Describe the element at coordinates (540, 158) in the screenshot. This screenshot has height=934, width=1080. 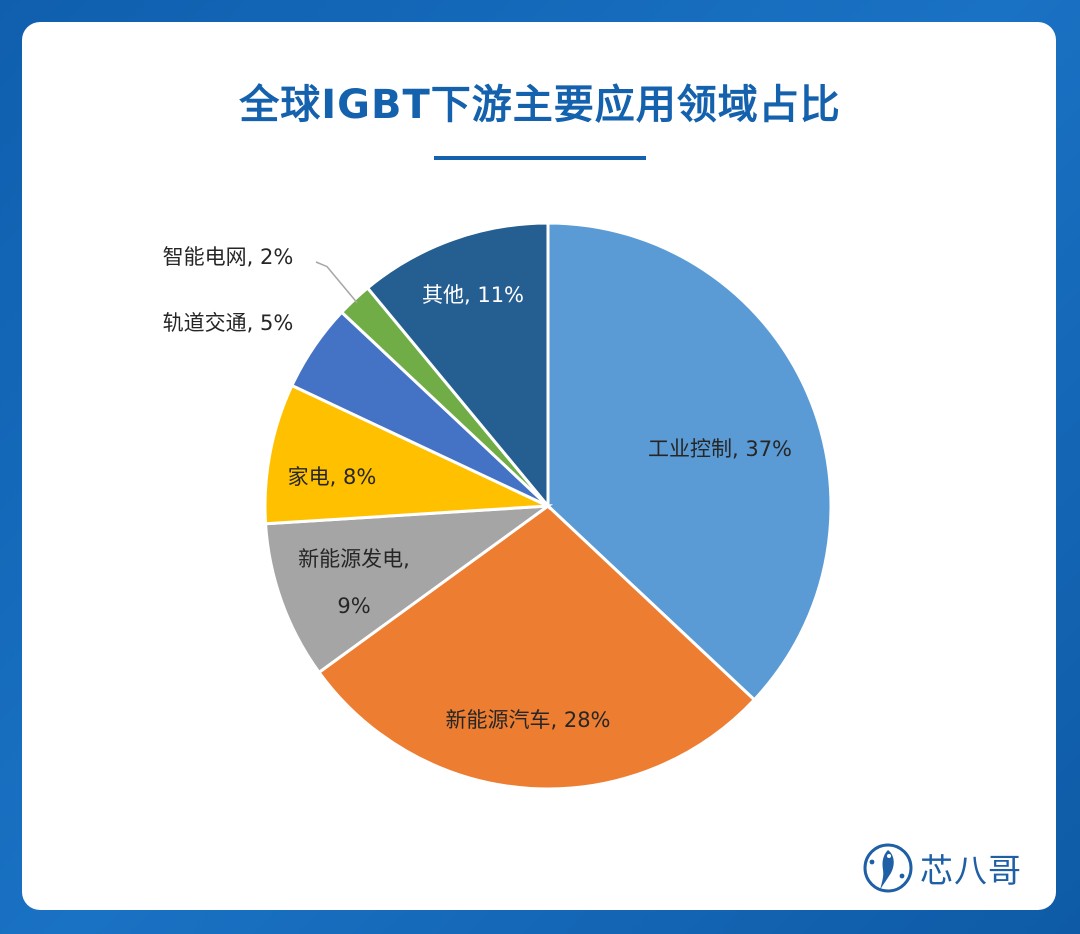
I see `title-underline` at that location.